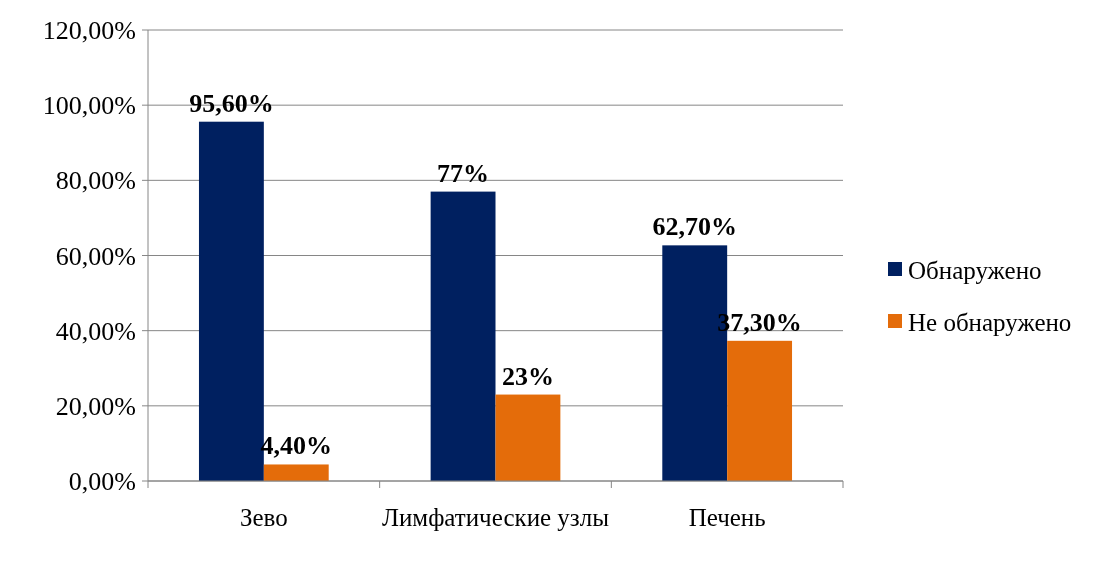 Image resolution: width=1119 pixels, height=570 pixels. Describe the element at coordinates (95, 406) in the screenshot. I see `y-tick-label: 20,00%` at that location.